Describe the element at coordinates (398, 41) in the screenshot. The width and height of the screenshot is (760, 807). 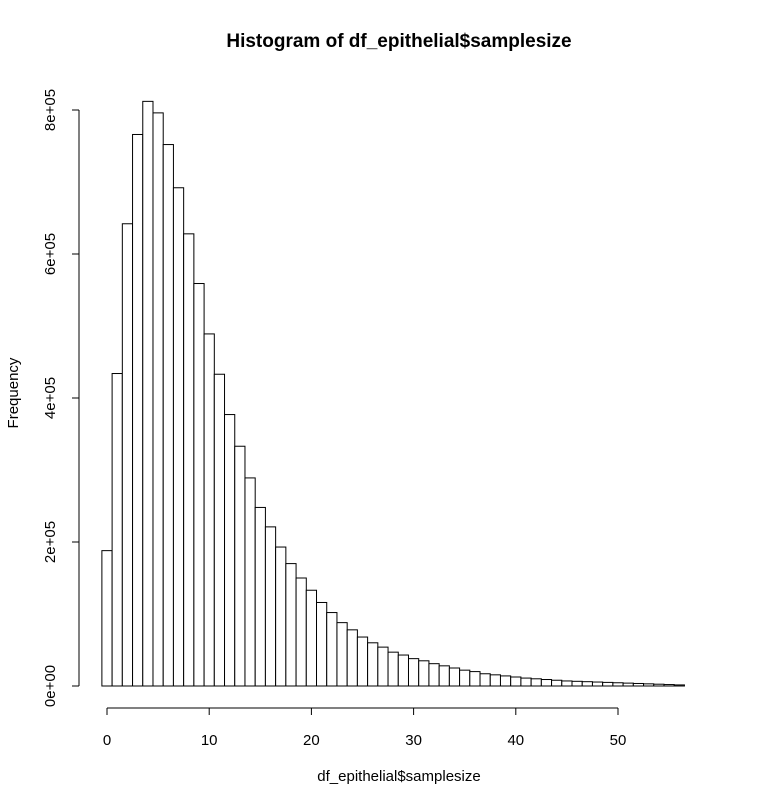
I see `chart-title: Histogram of df_epithelial$samplesize` at that location.